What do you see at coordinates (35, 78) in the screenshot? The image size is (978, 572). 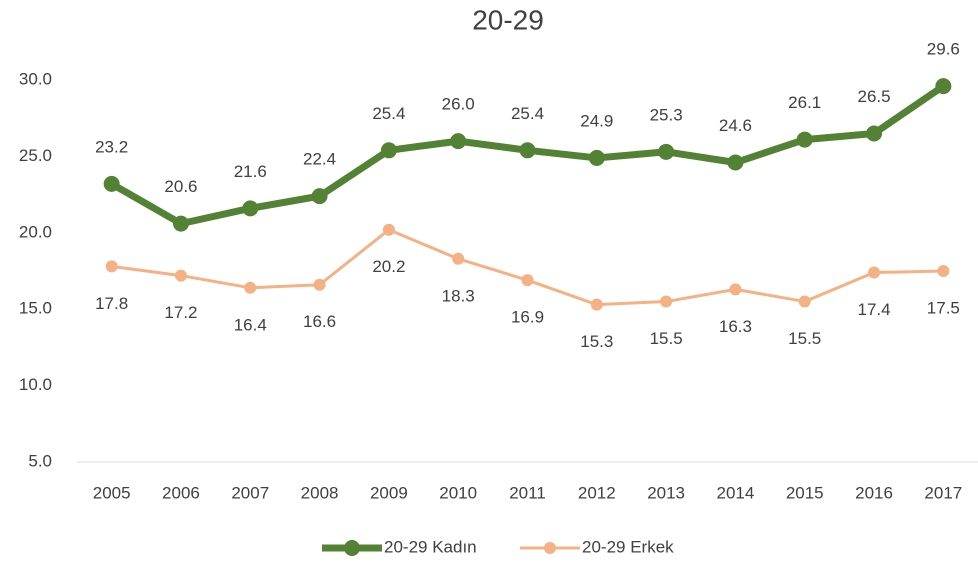 I see `y-tick-label: 30.0` at bounding box center [35, 78].